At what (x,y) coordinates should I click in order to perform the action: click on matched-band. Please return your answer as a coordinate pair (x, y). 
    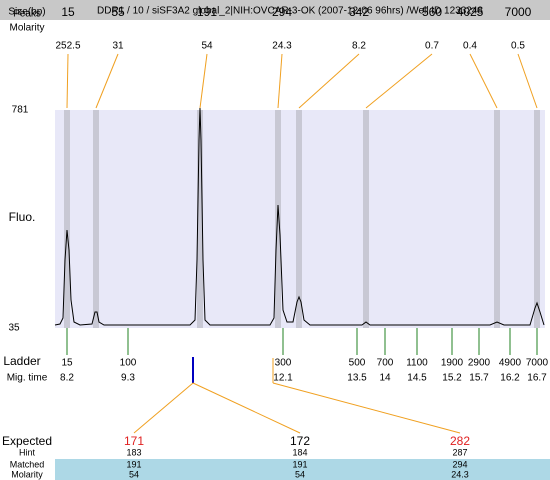
    Looking at the image, I should click on (302, 469).